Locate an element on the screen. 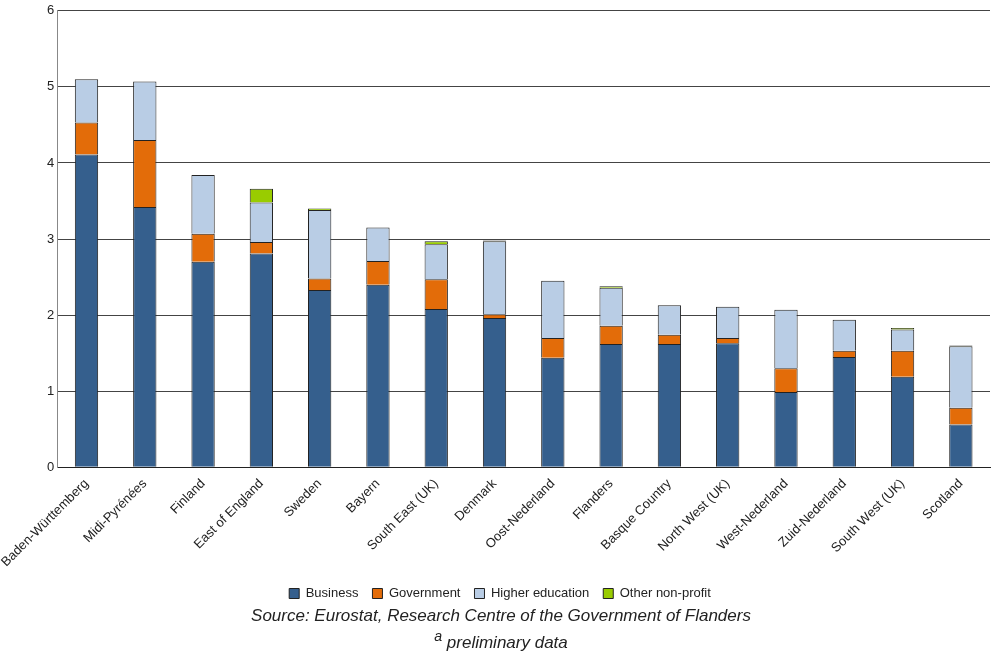 Image resolution: width=1002 pixels, height=659 pixels. y-tick-label: 5 is located at coordinates (51, 86).